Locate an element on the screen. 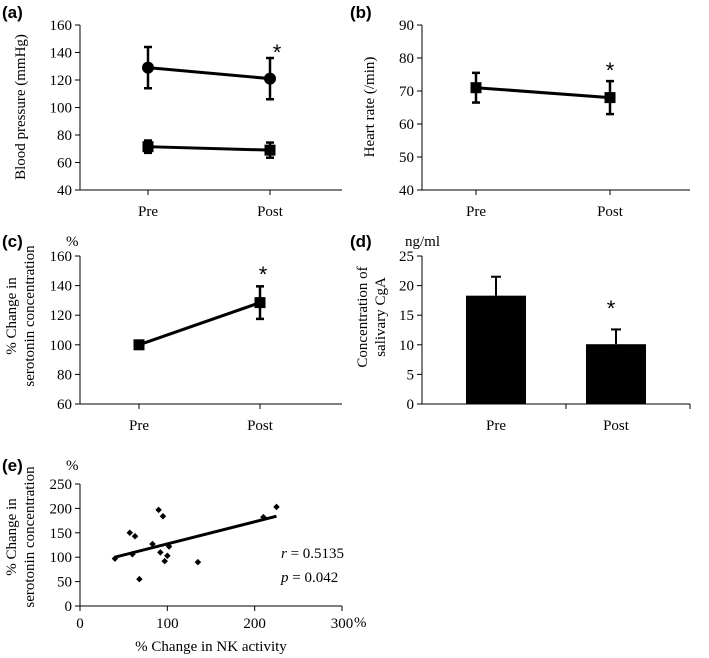 This screenshot has height=658, width=709. x-tick-label: 100 is located at coordinates (167, 624).